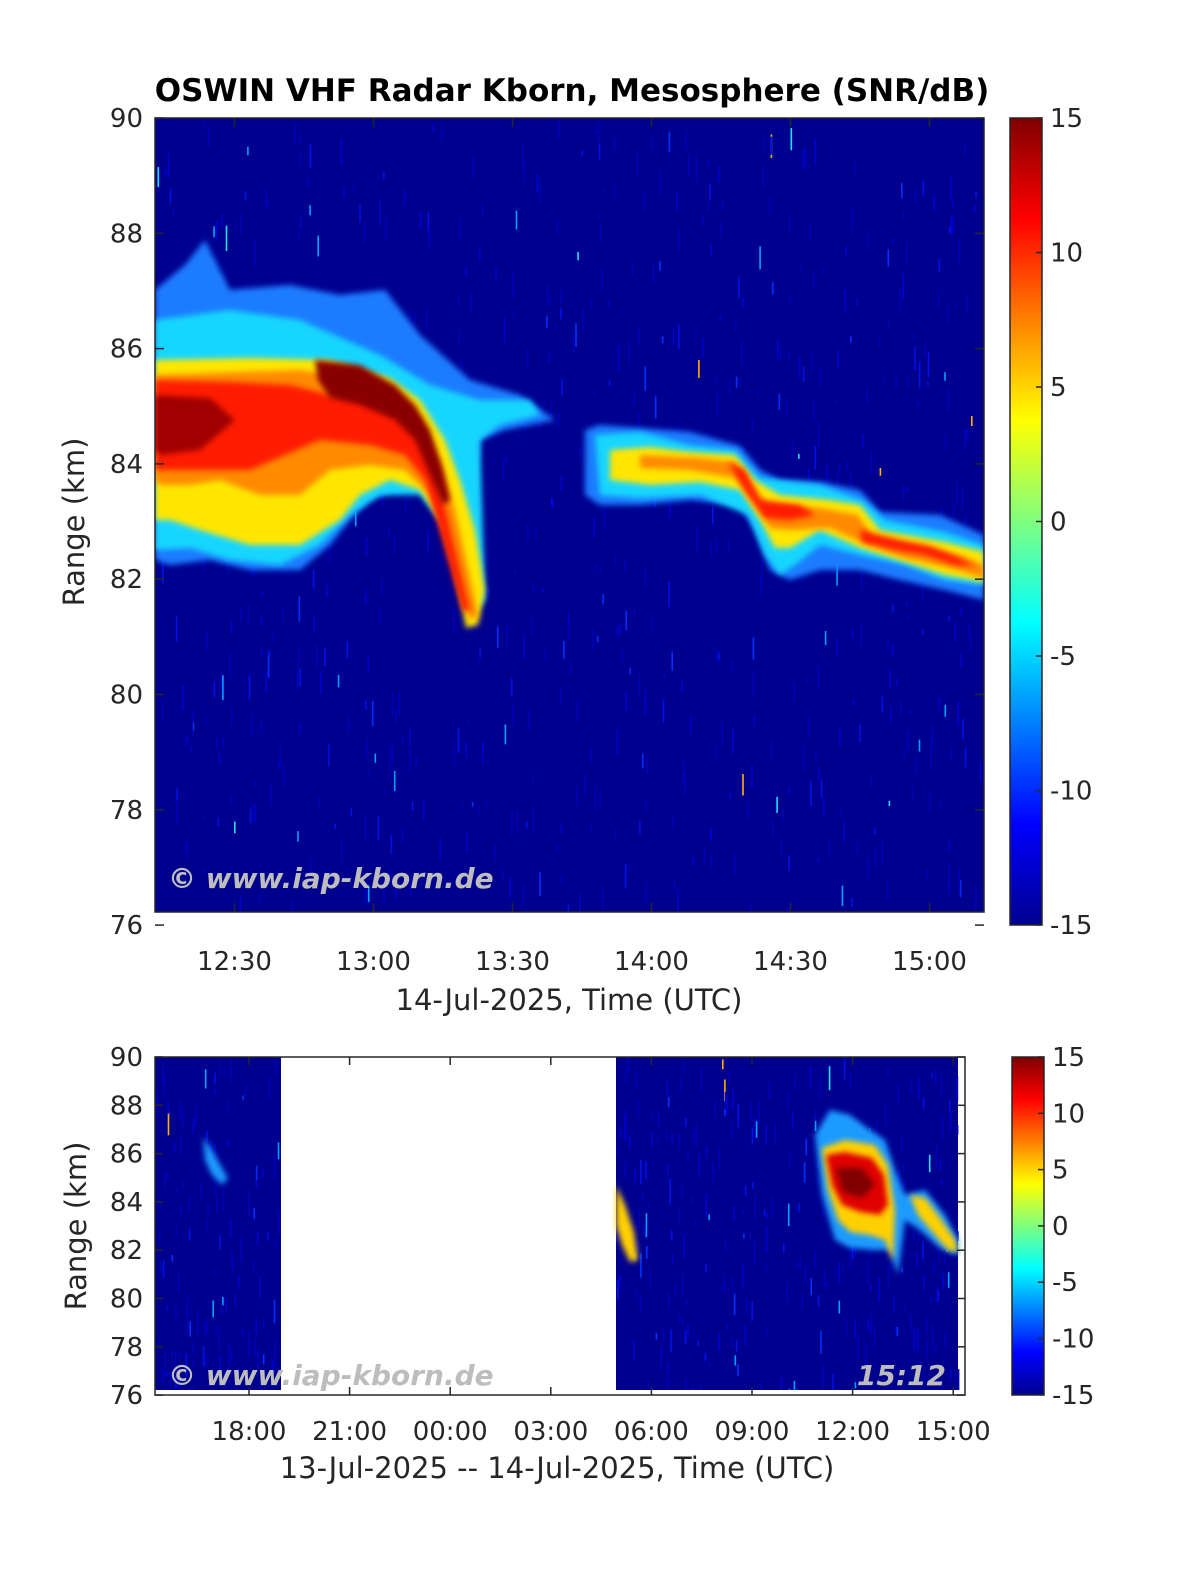 The height and width of the screenshot is (1575, 1200). I want to click on bottom-x-tick-label: 03:00, so click(550, 1432).